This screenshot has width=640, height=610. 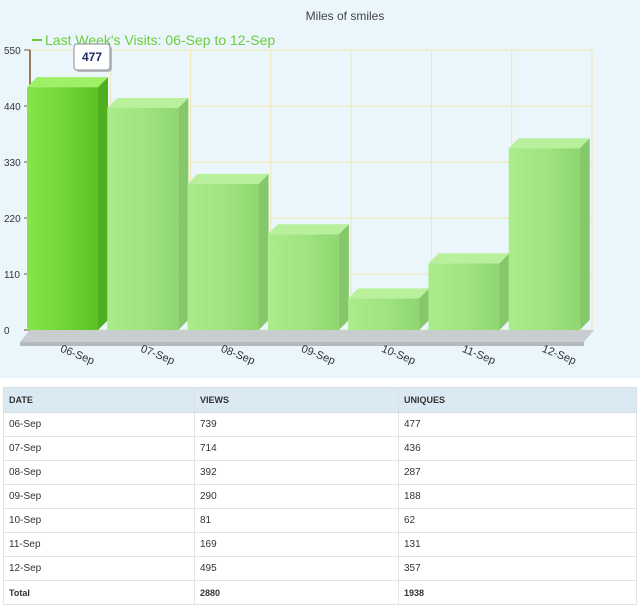 What do you see at coordinates (296, 448) in the screenshot?
I see `cell-views: 714` at bounding box center [296, 448].